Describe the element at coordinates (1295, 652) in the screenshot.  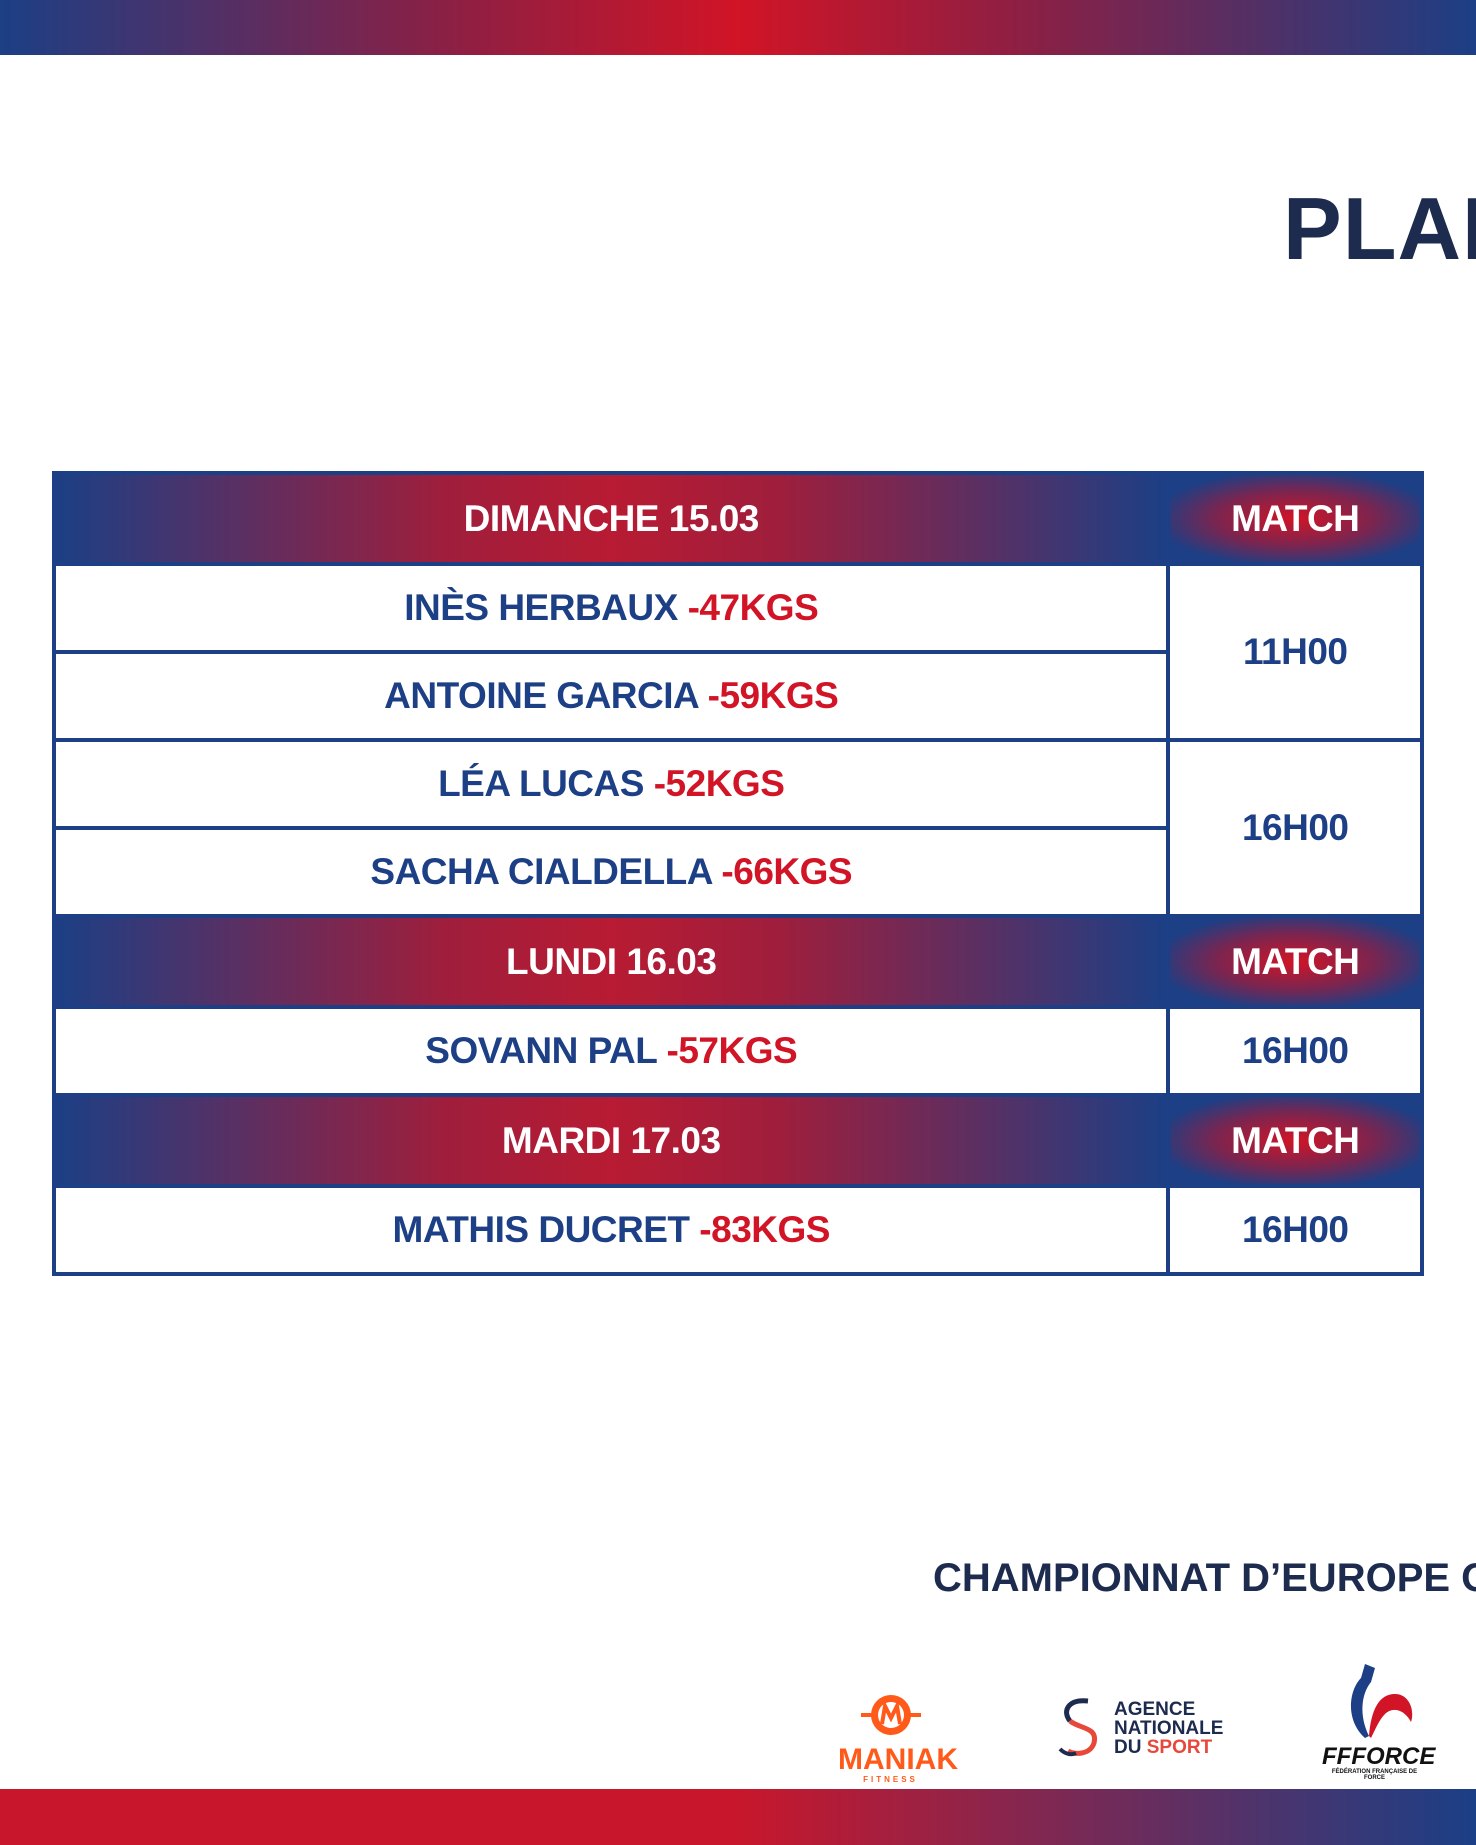
I see `match-time: 11H00` at that location.